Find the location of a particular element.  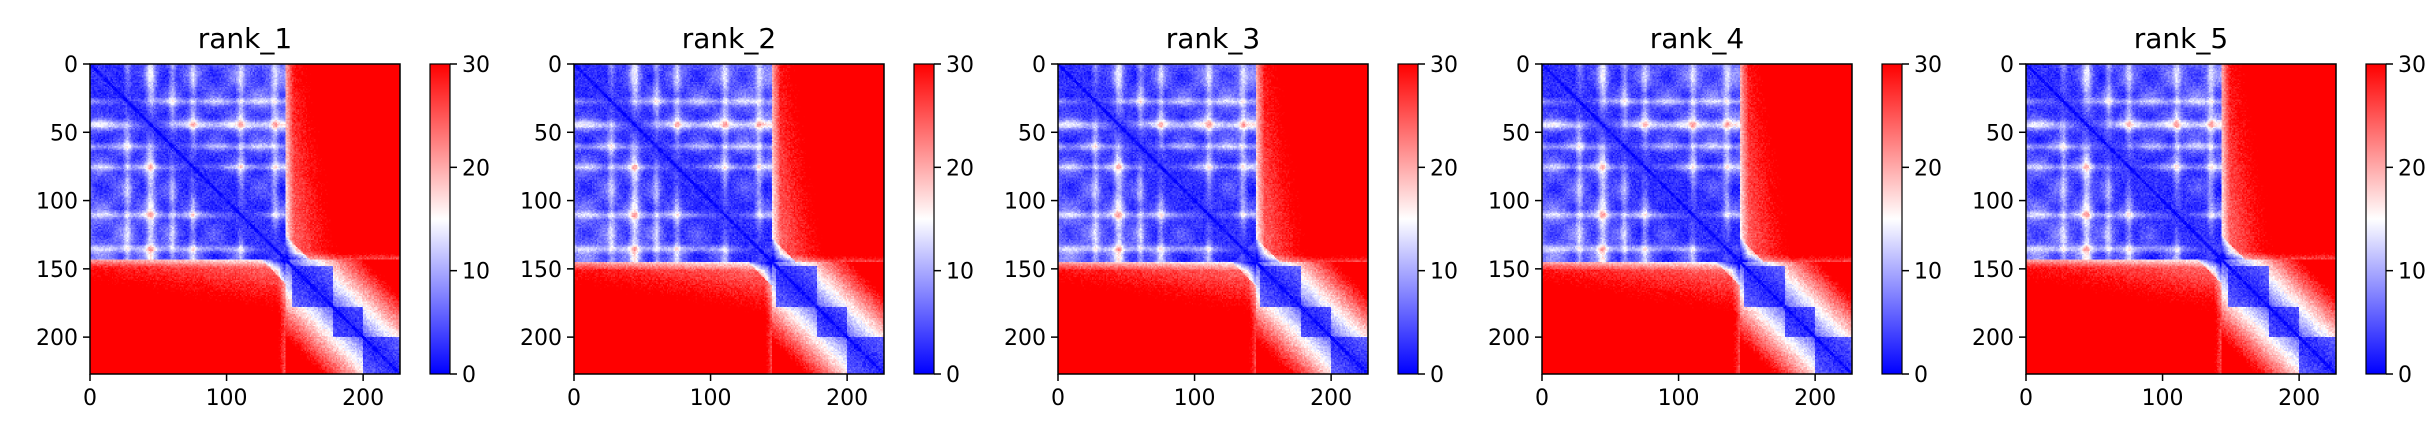

panel-title: rank_3 is located at coordinates (1213, 38).